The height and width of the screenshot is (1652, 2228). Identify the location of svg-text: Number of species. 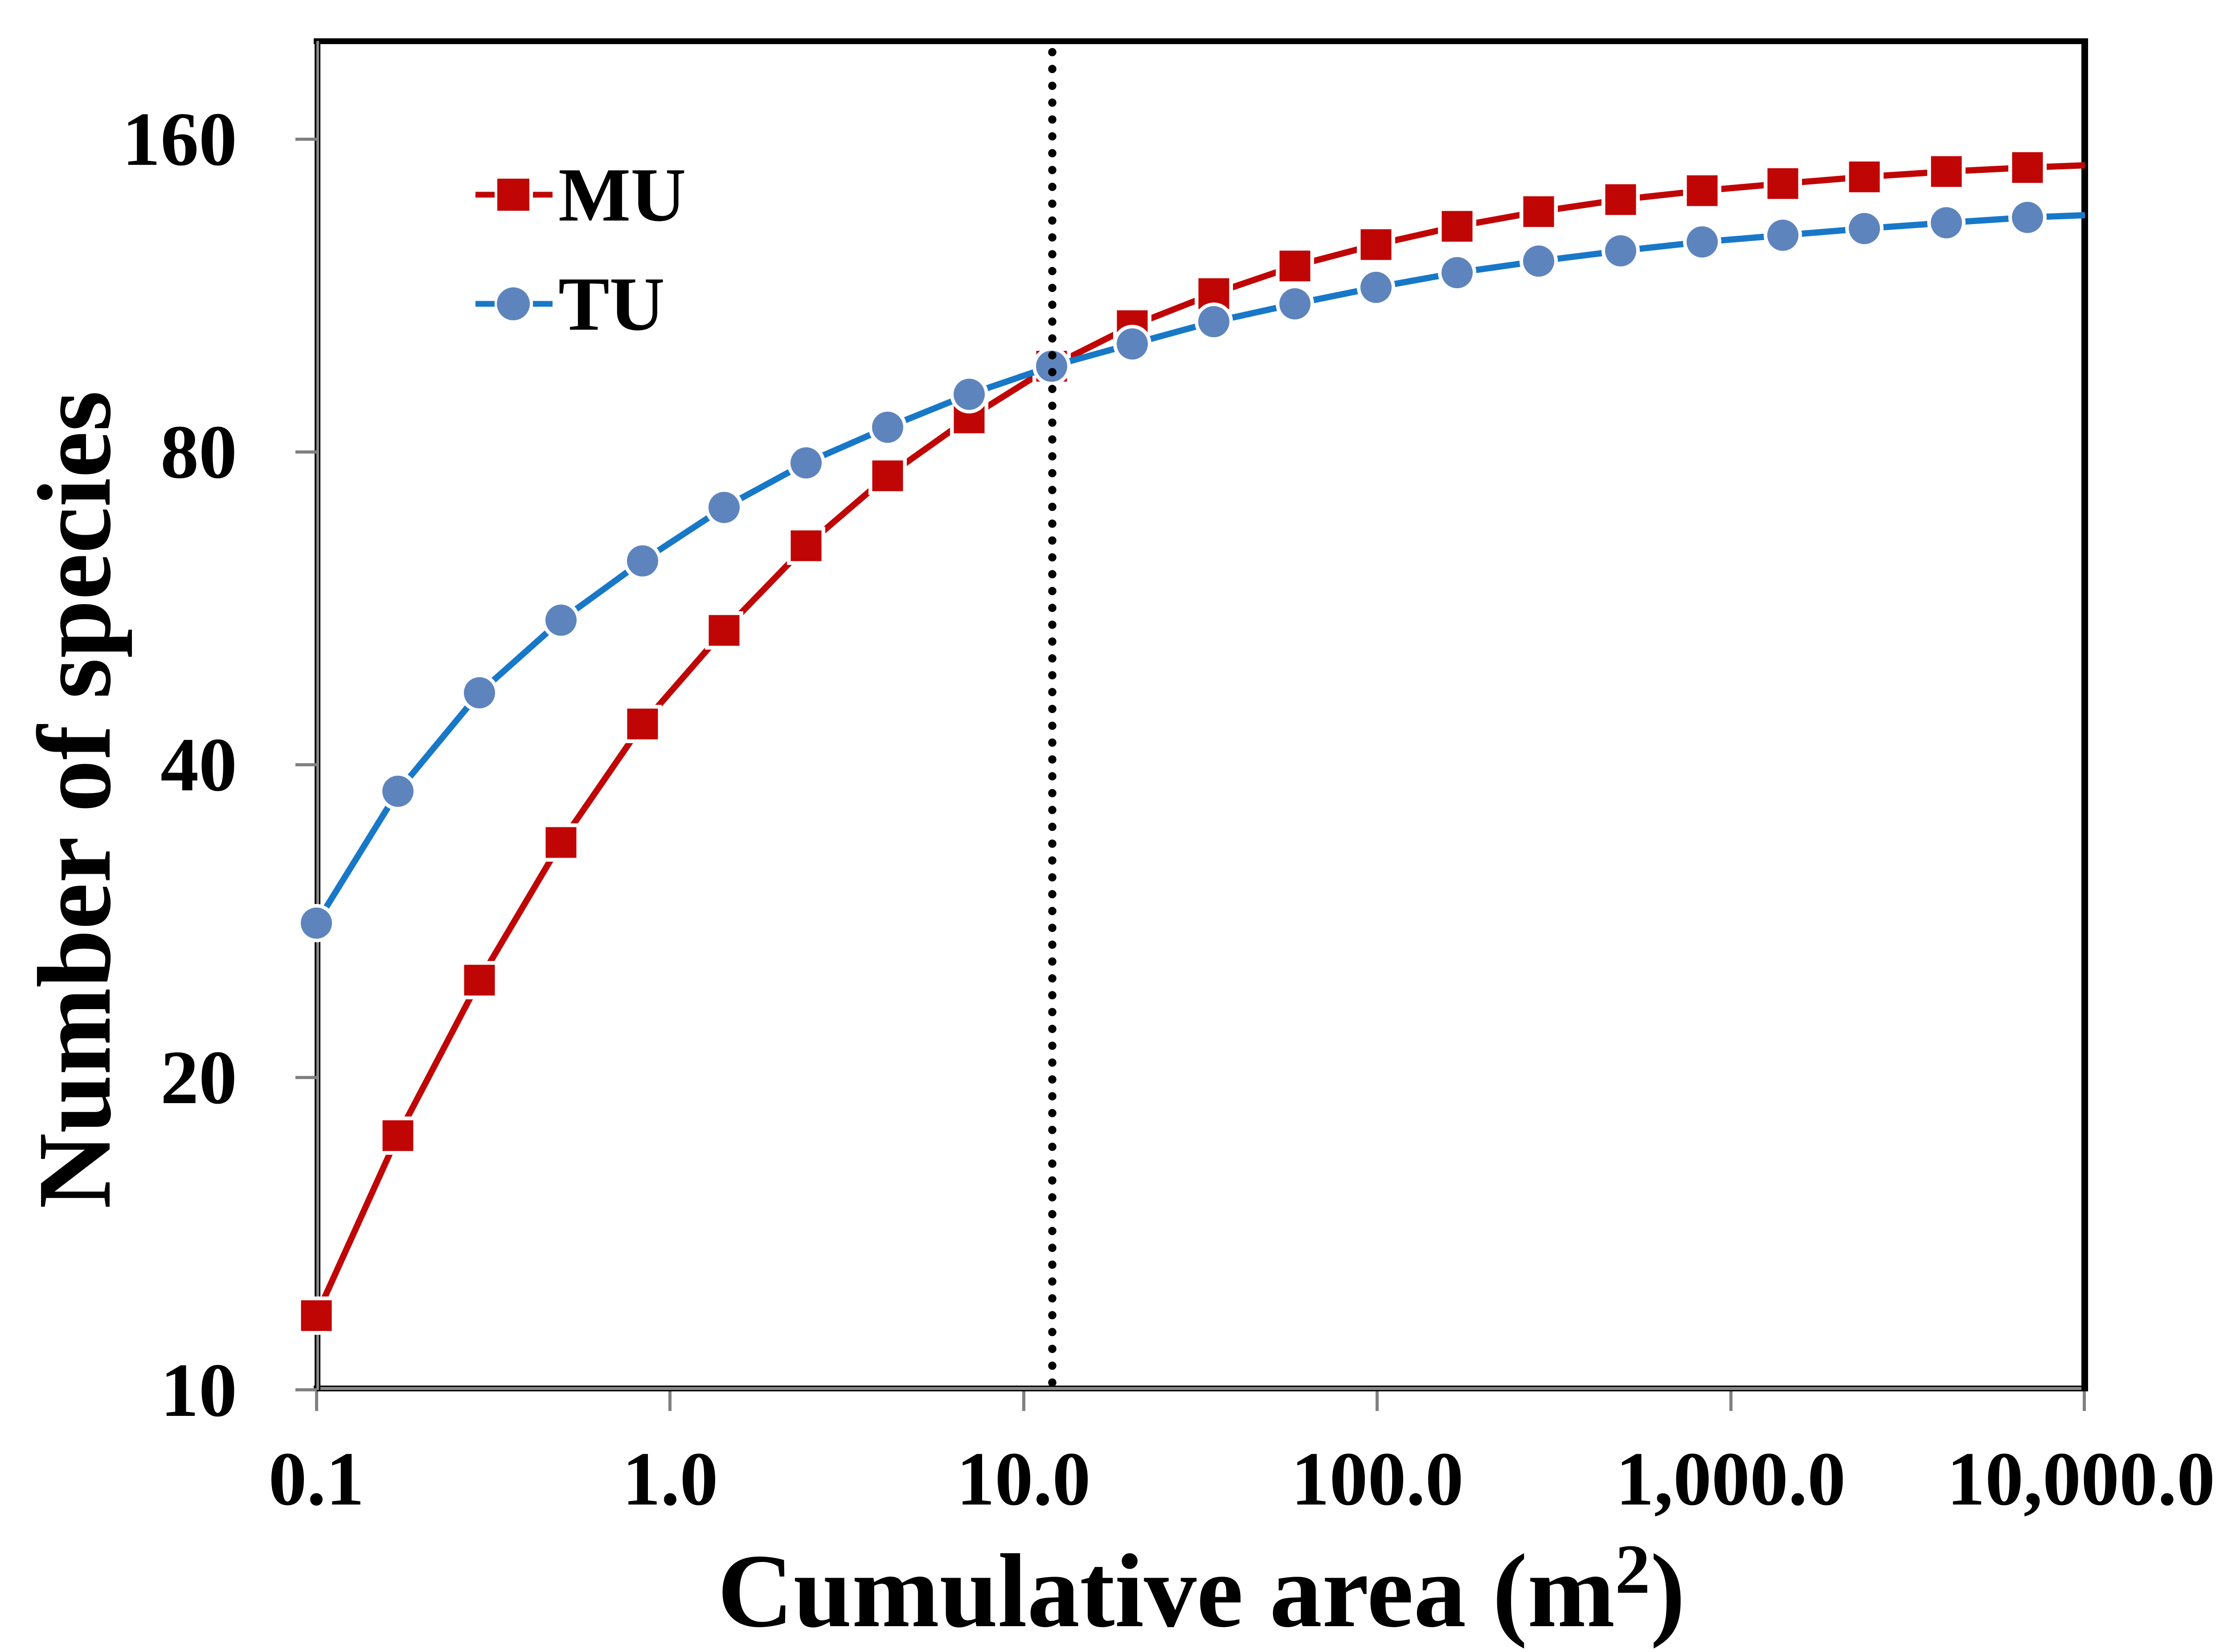
(74, 800).